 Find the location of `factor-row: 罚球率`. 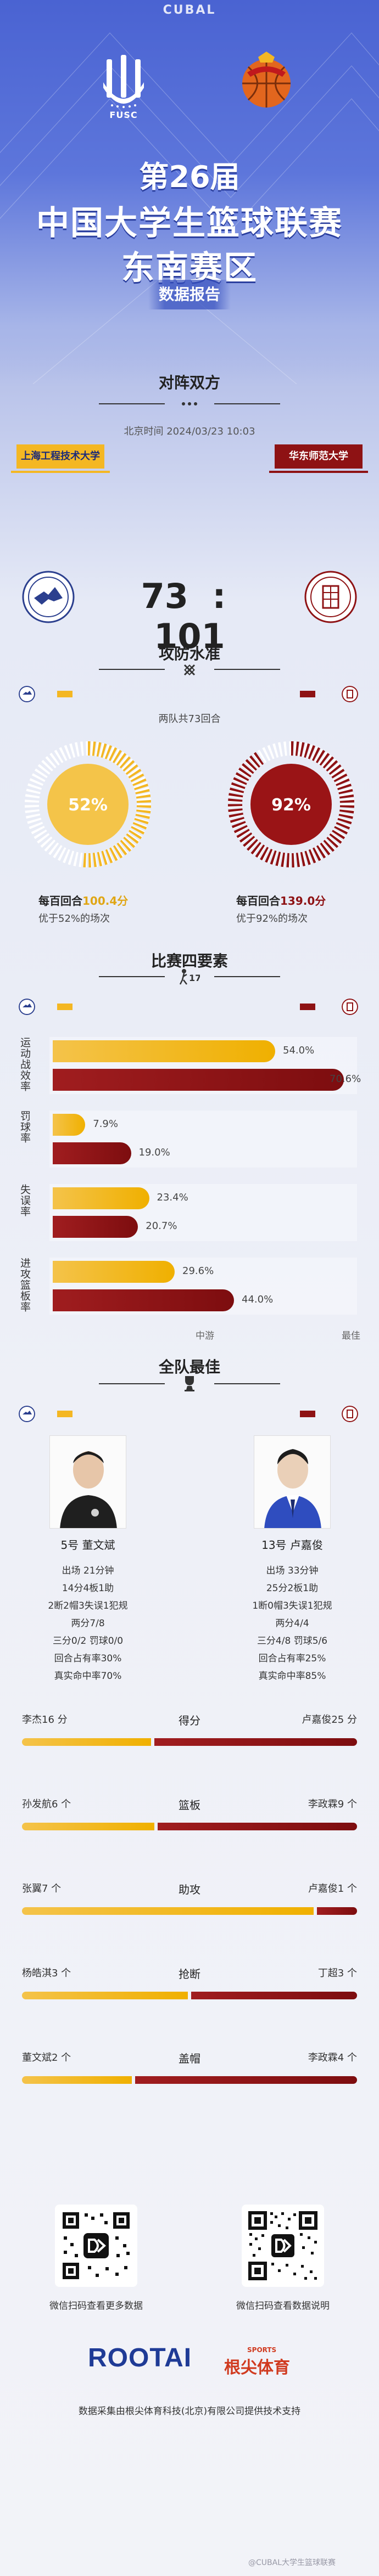

factor-row: 罚球率 is located at coordinates (24, 1139).